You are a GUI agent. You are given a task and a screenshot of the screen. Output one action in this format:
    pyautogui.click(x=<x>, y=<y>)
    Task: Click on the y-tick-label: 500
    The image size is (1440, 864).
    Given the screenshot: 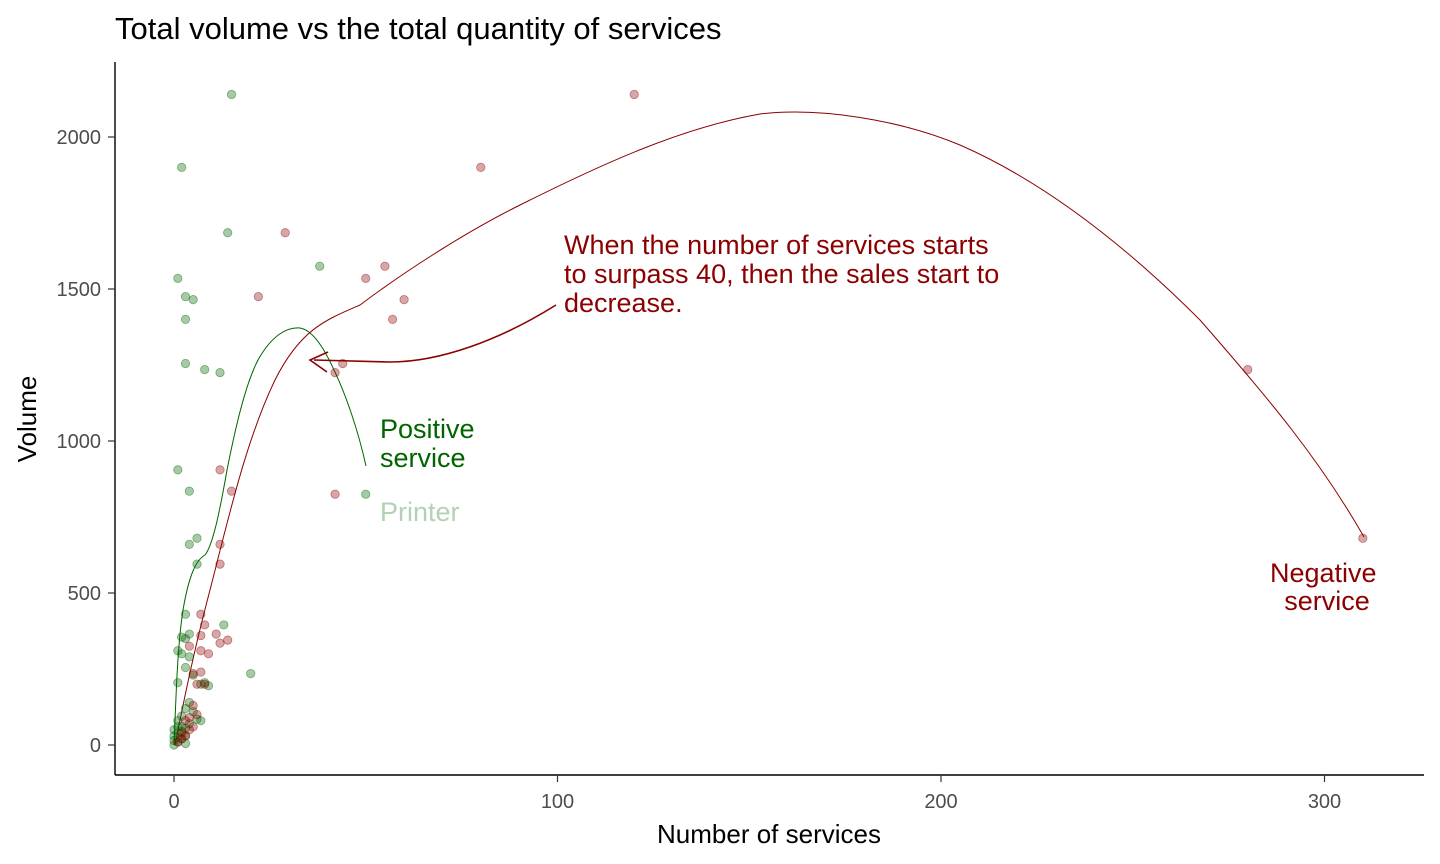 What is the action you would take?
    pyautogui.click(x=84, y=594)
    